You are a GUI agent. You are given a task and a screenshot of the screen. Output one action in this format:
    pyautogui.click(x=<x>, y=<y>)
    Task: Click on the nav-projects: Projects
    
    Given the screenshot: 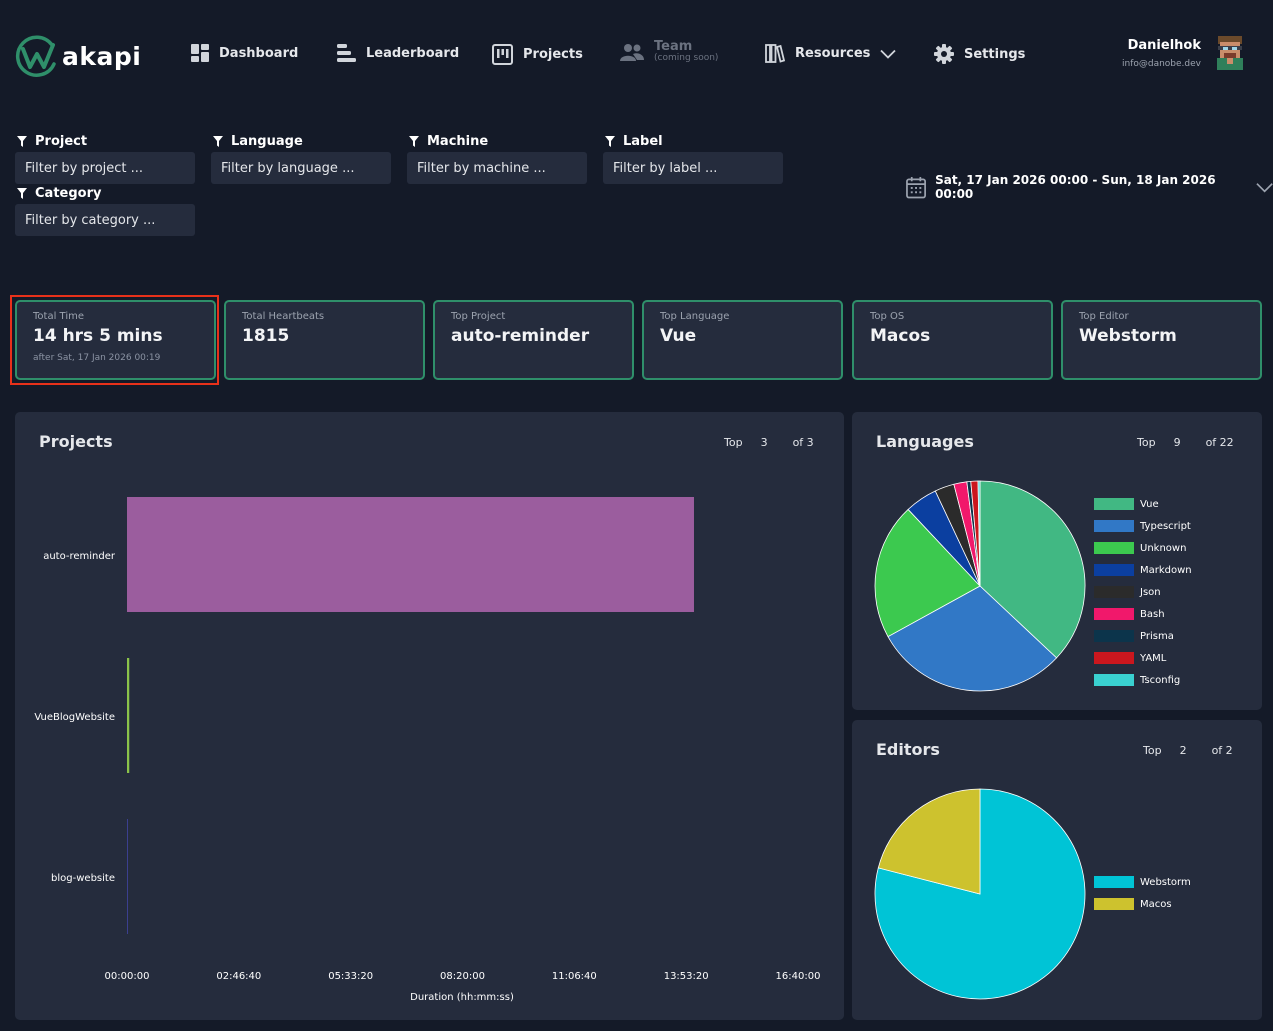 What is the action you would take?
    pyautogui.click(x=537, y=54)
    